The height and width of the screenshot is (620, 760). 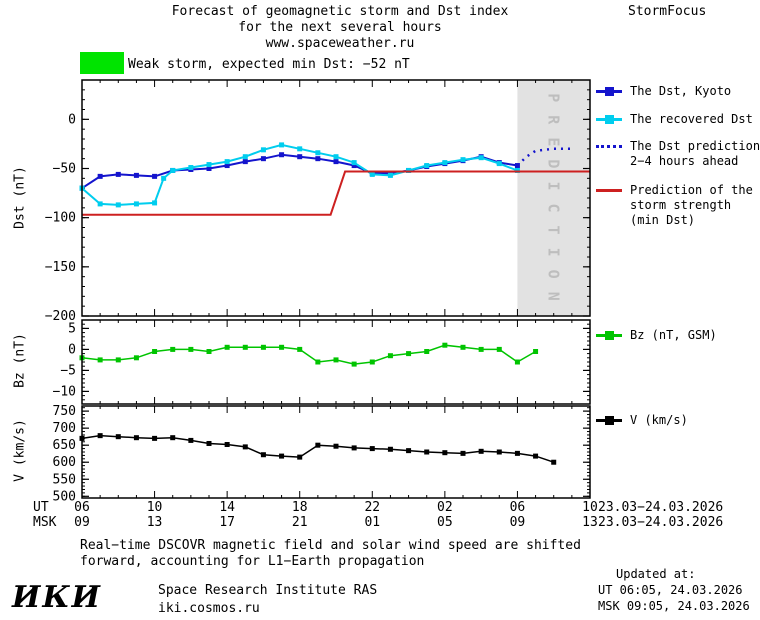 I want to click on updated-msk: MSK 09:05, 24.03.2026, so click(x=674, y=606).